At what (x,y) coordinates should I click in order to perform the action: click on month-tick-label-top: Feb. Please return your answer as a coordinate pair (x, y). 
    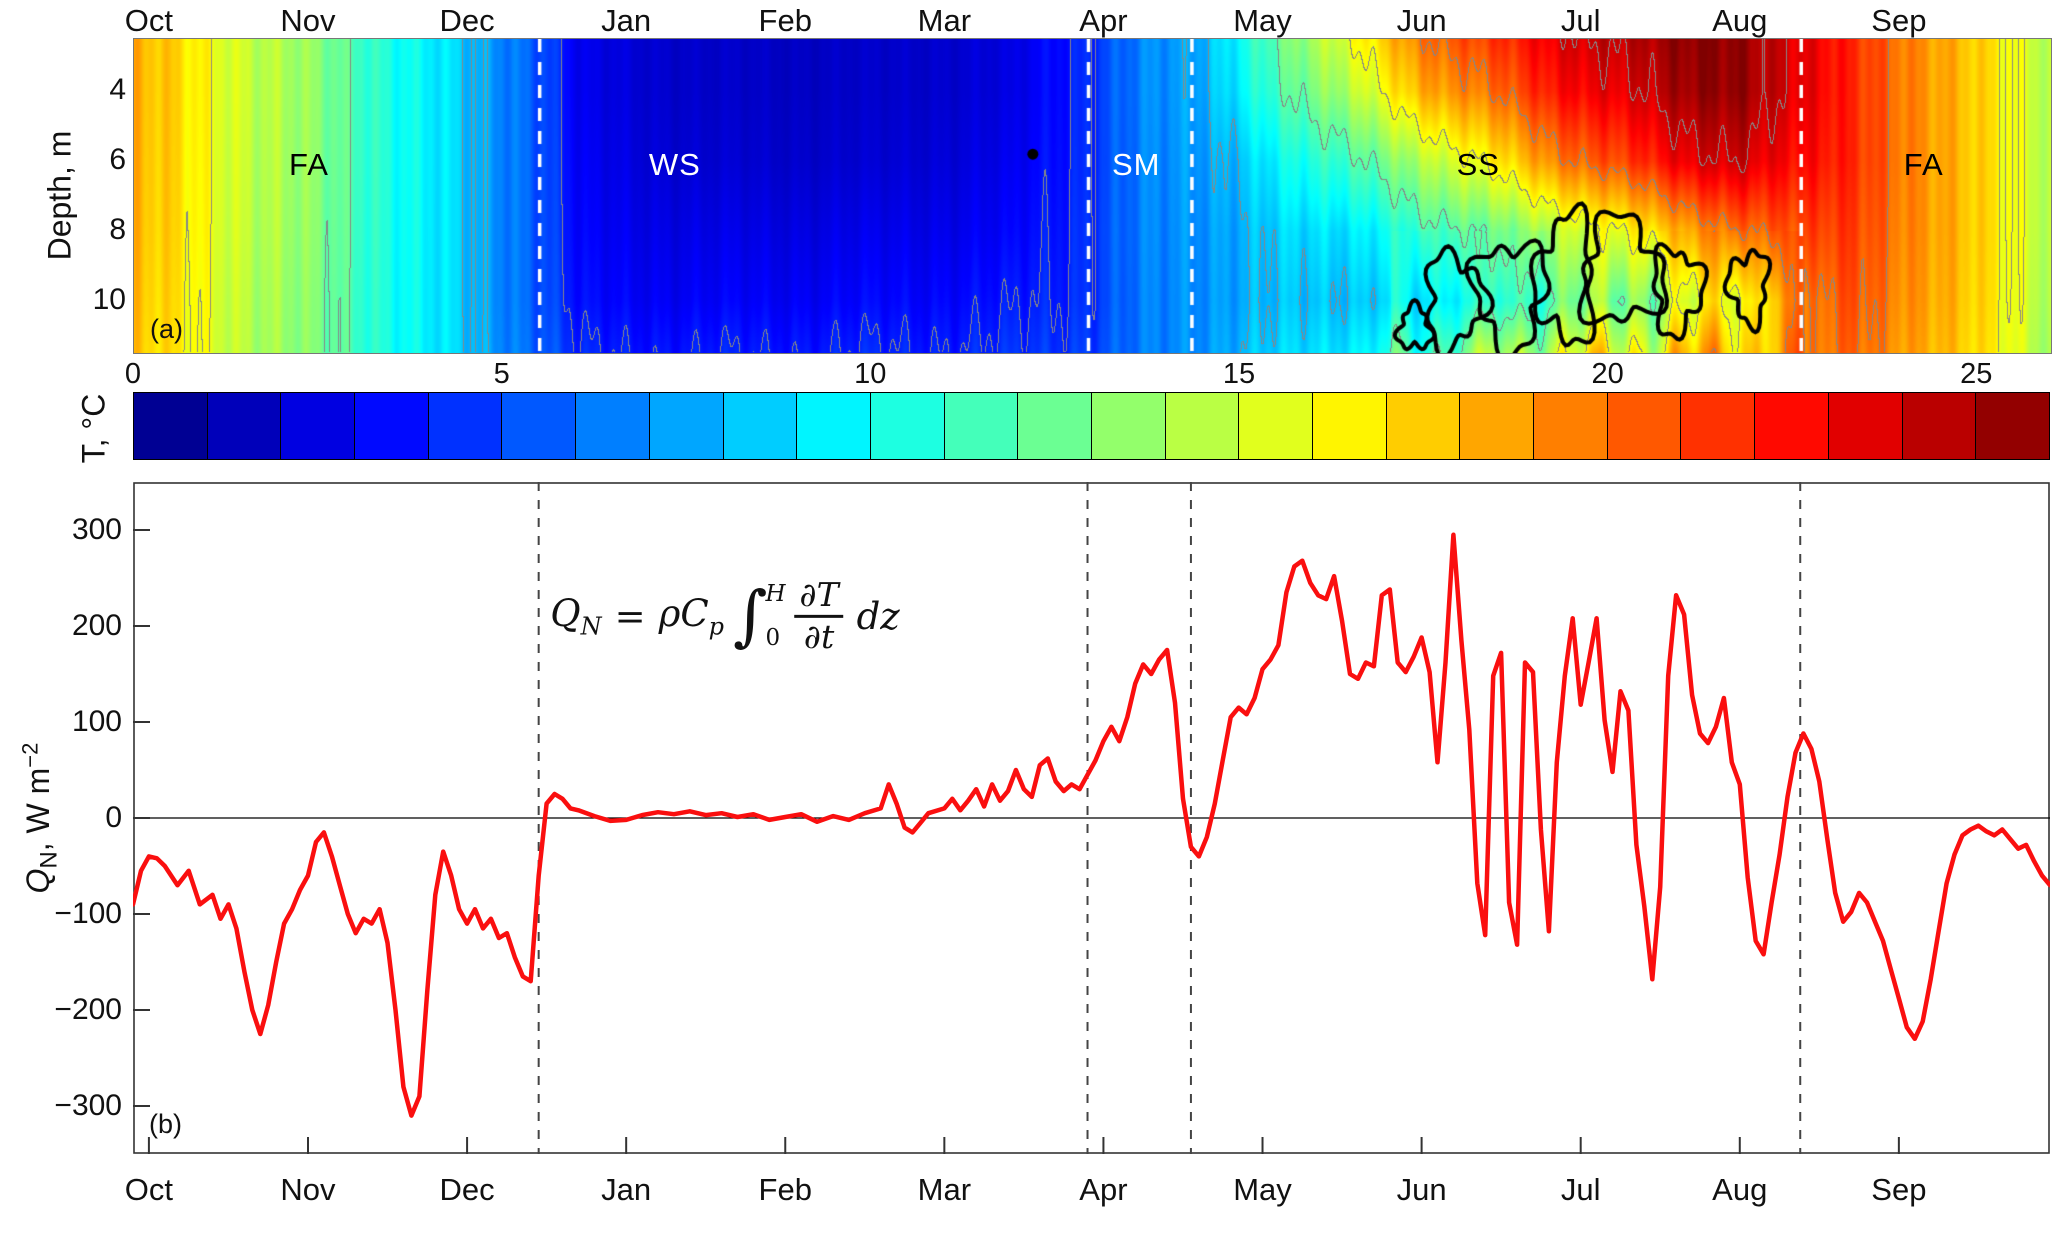
    Looking at the image, I should click on (785, 20).